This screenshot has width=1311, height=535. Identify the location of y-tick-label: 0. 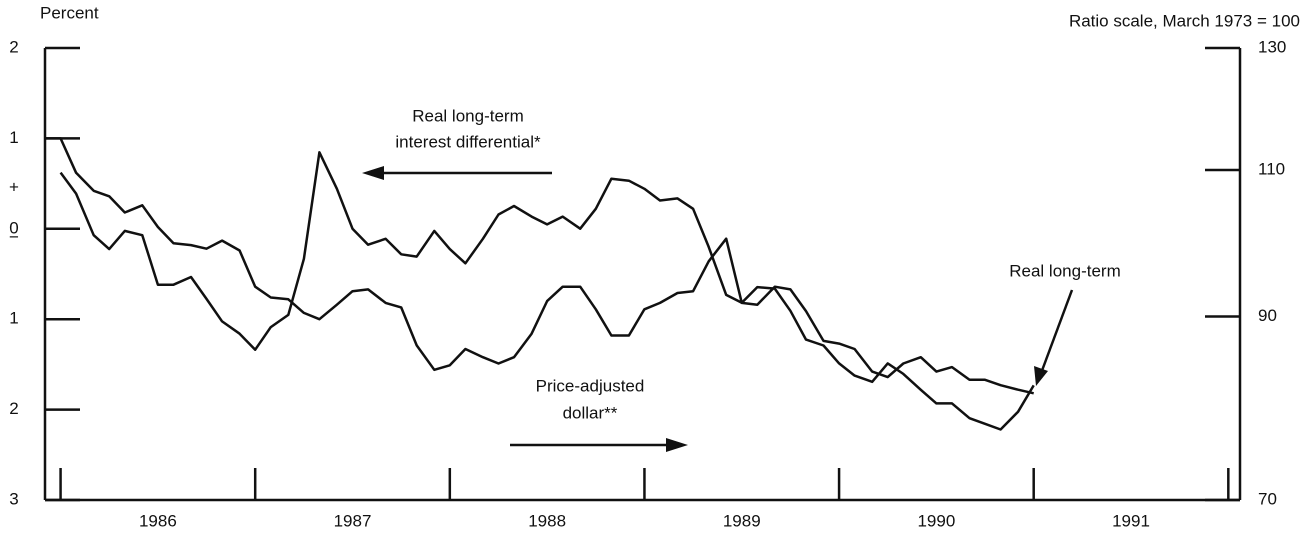
(13, 227).